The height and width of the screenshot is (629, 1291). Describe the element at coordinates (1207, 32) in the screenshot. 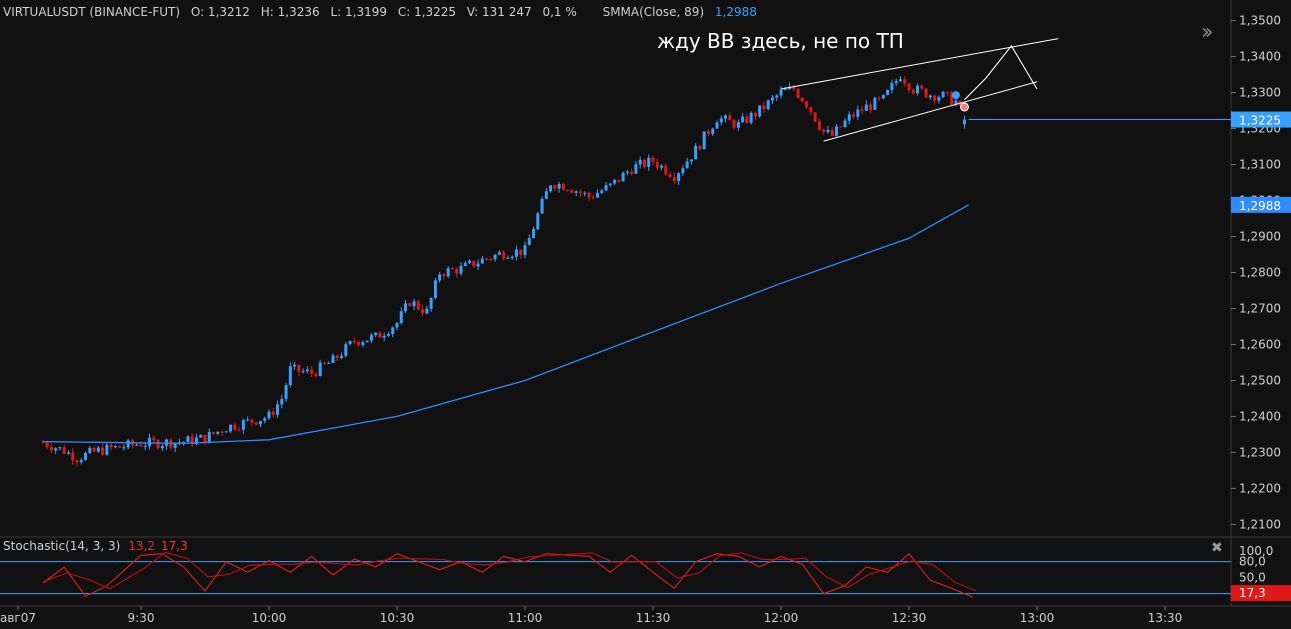

I see `double-chevron-right-icon: ››` at that location.